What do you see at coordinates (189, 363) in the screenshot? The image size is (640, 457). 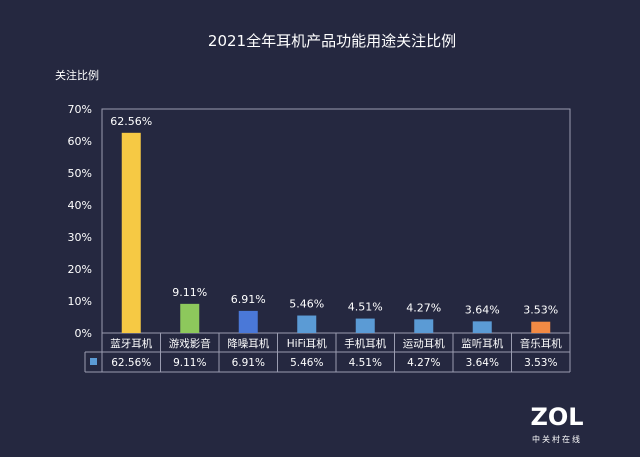 I see `table-value: 9.11%` at bounding box center [189, 363].